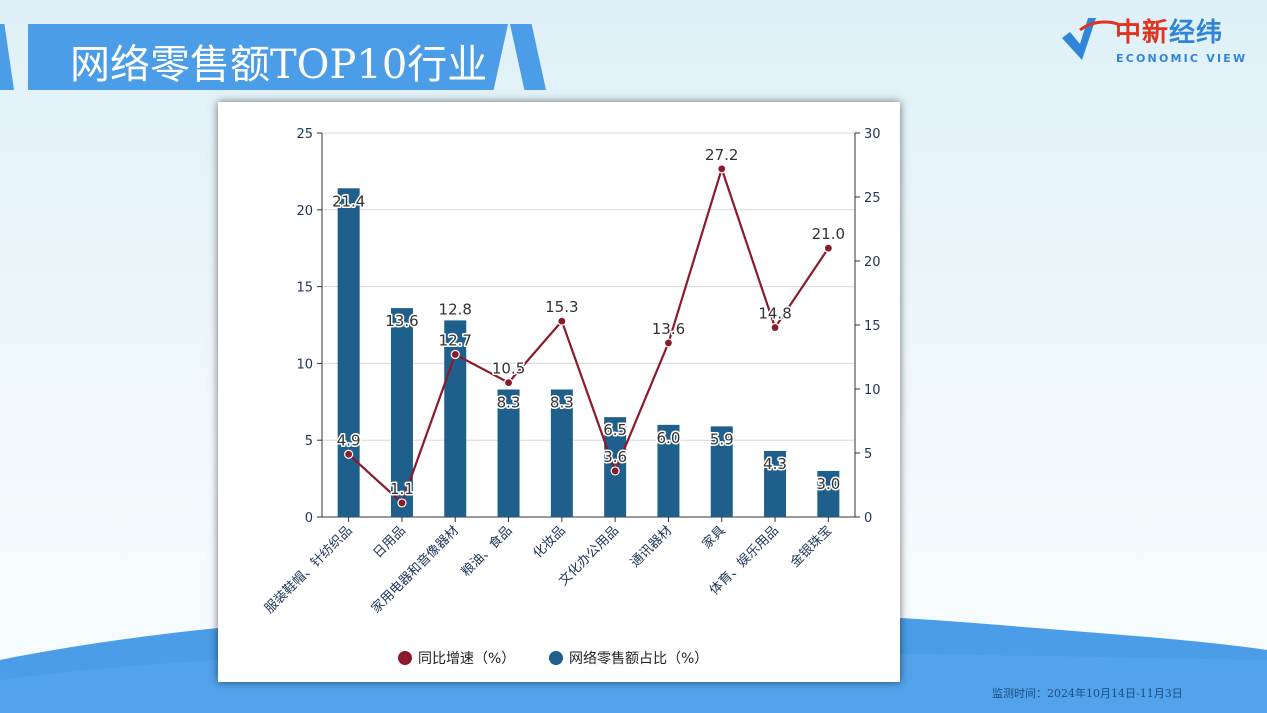 This screenshot has height=713, width=1267. I want to click on bar-label: 13.6, so click(401, 321).